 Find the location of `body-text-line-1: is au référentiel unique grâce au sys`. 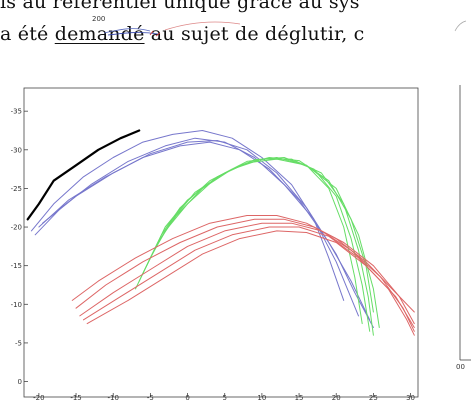

body-text-line-1: is au référentiel unique grâce au sys is located at coordinates (180, 6).